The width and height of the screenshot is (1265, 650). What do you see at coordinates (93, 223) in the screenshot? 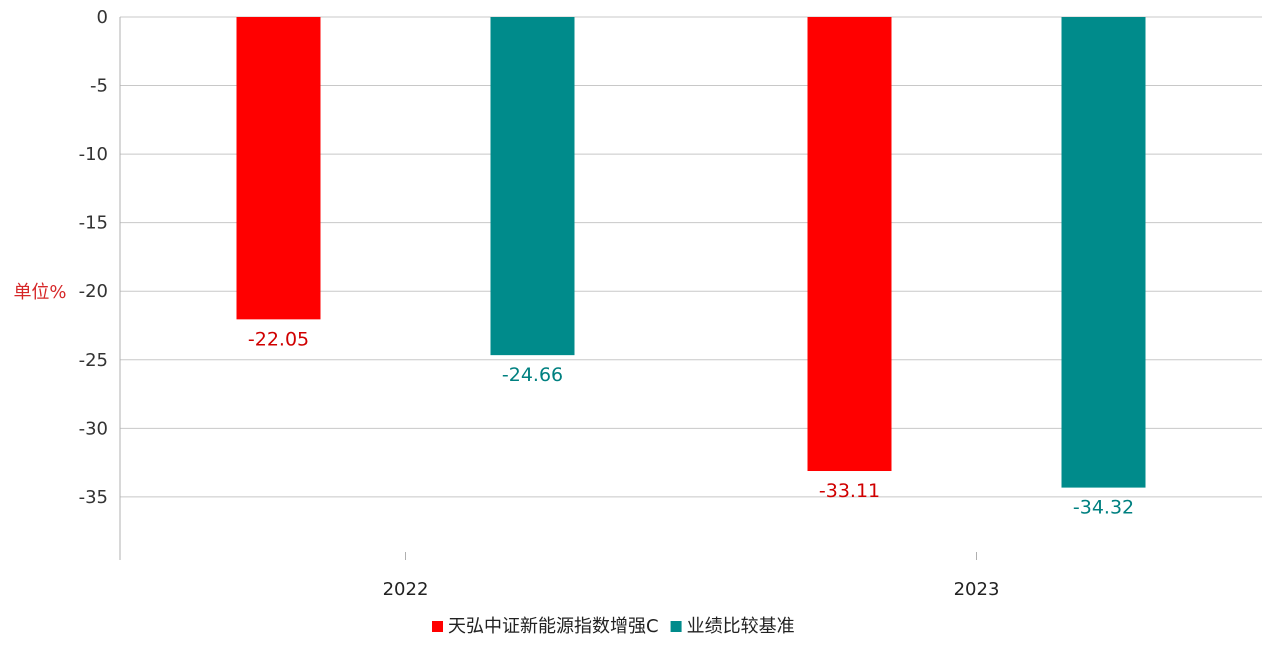
I see `y-tick-label: -15` at bounding box center [93, 223].